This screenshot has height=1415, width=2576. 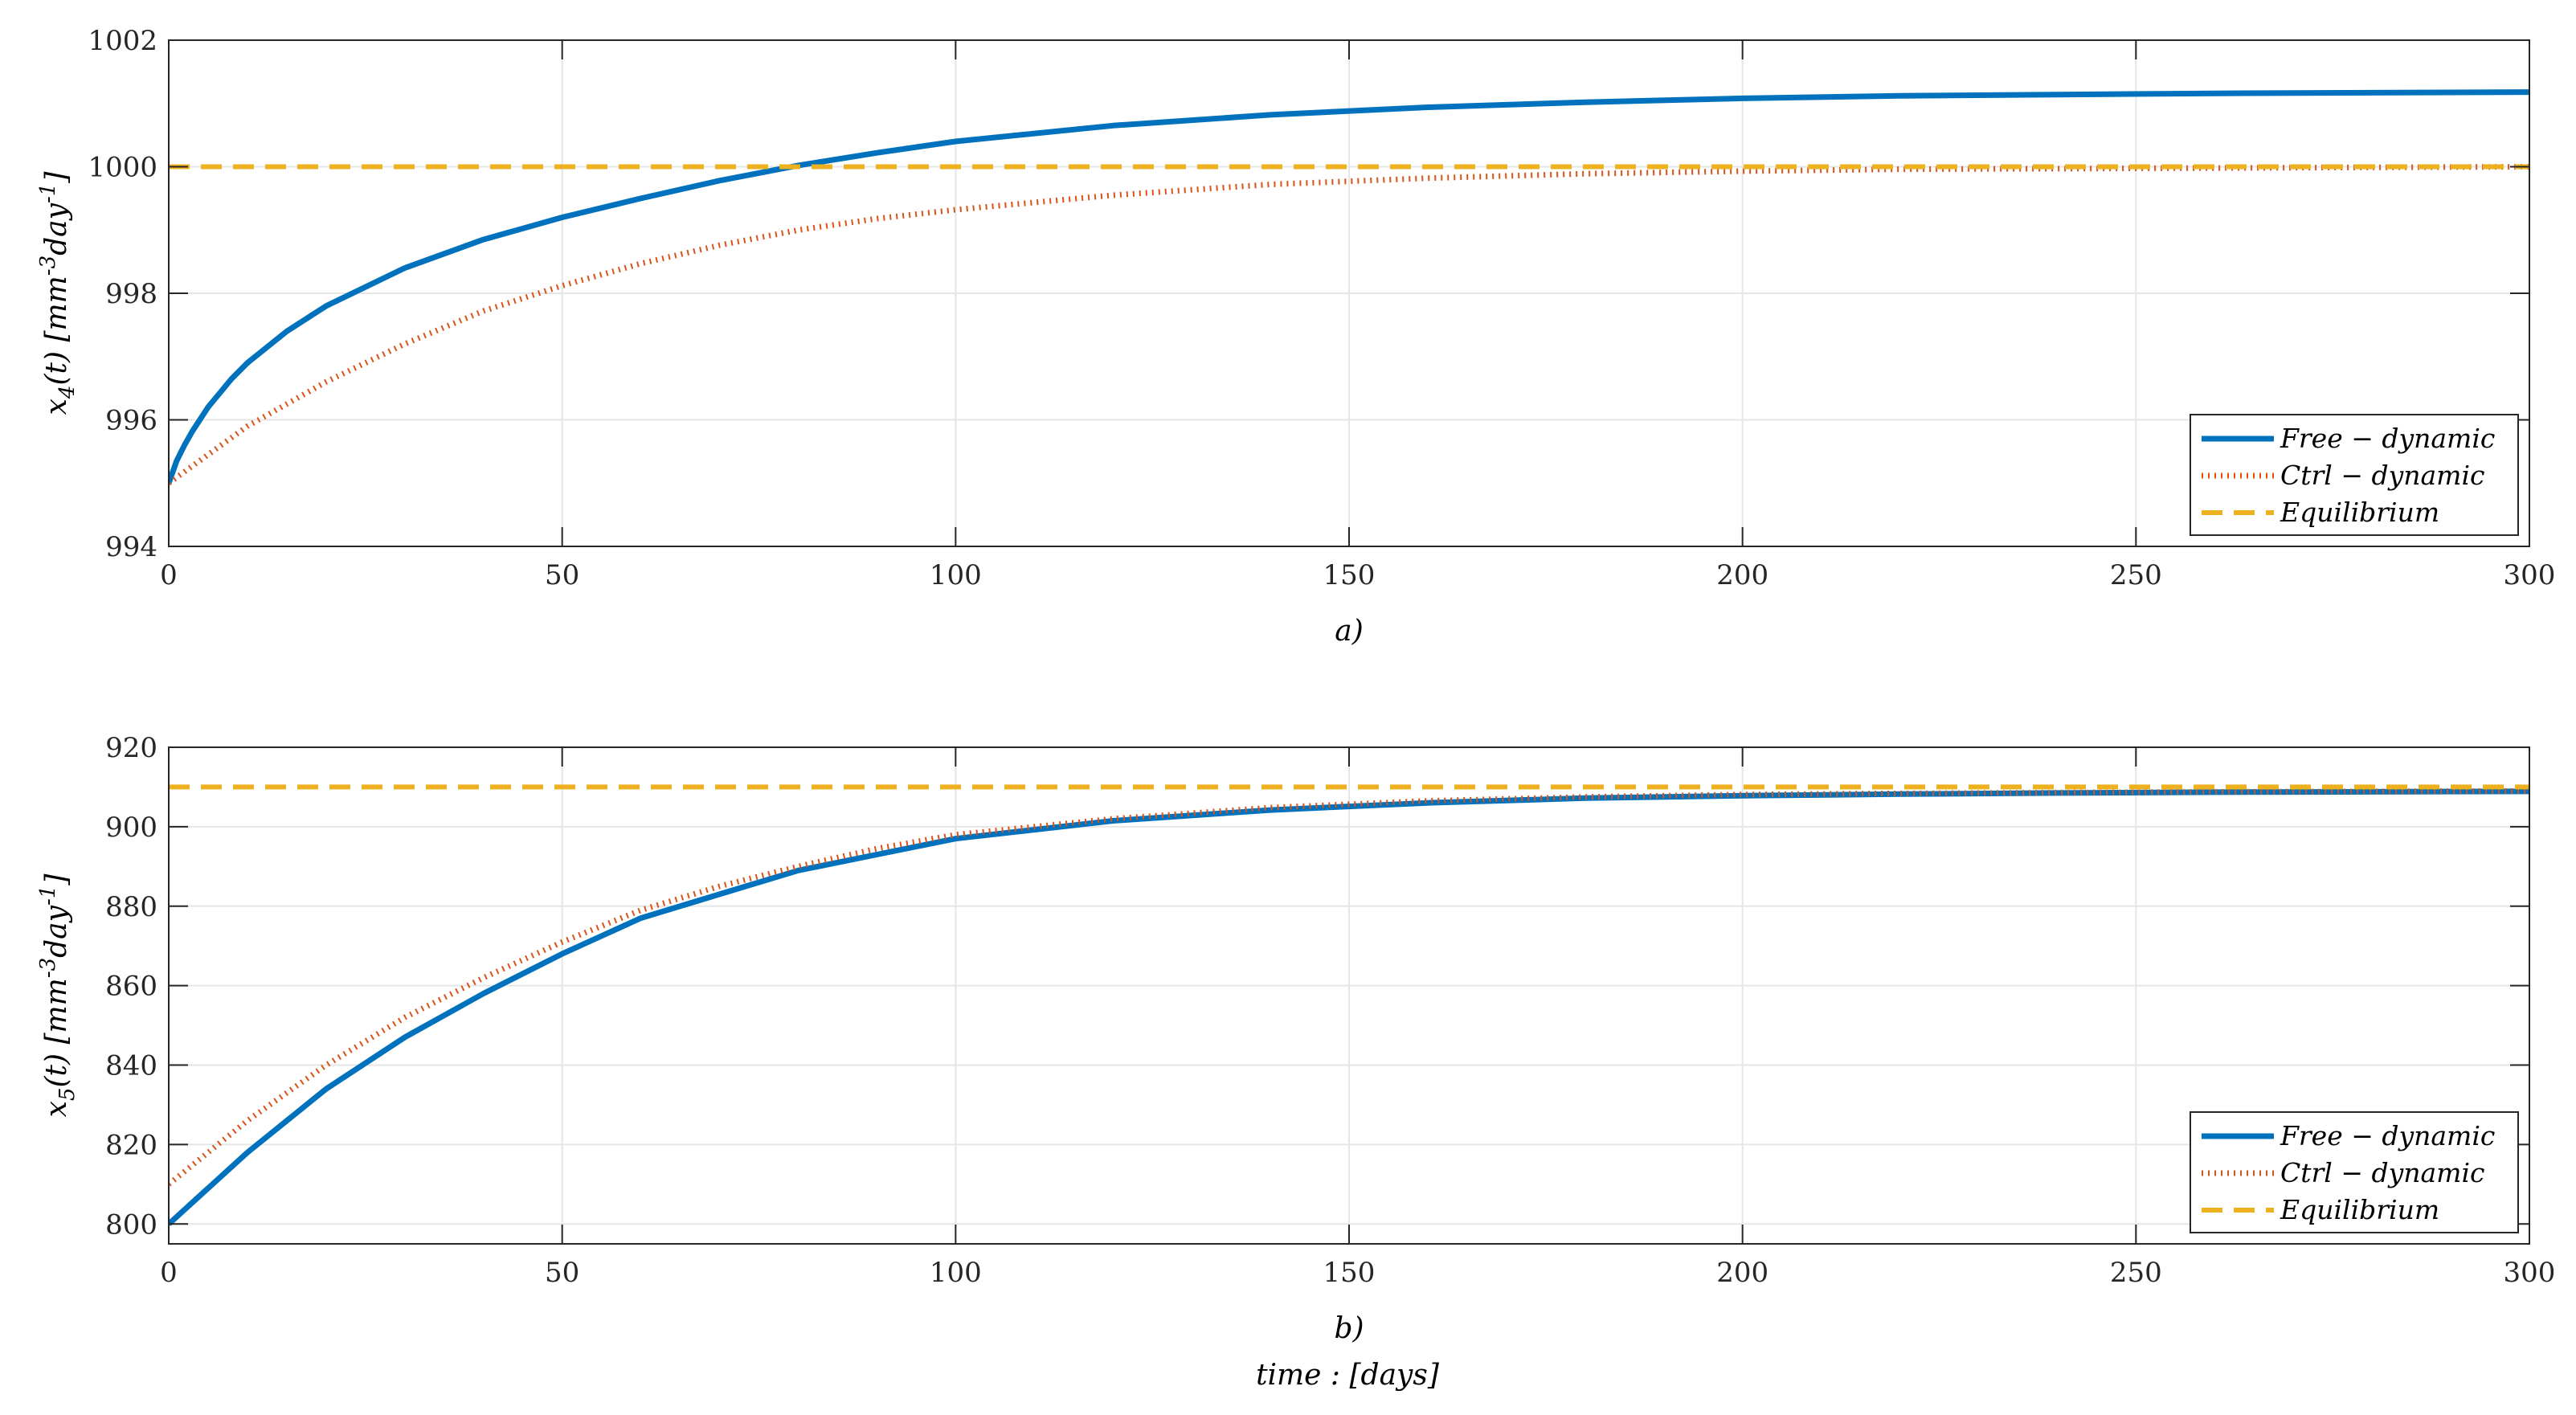 I want to click on y-tick-label: 860, so click(x=131, y=987).